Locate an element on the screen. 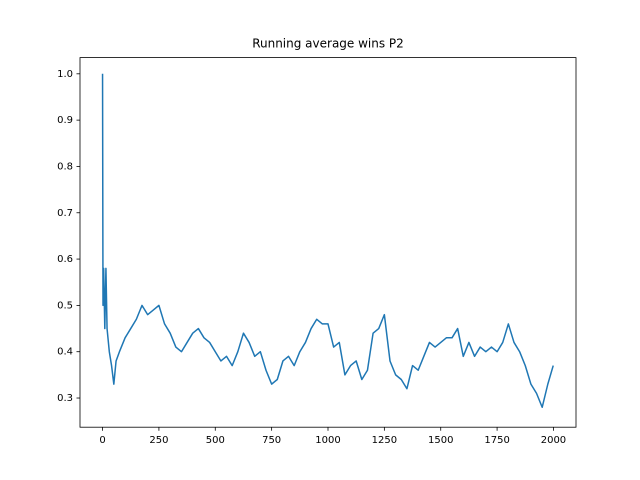 The height and width of the screenshot is (480, 640). x-tick-label: 0 is located at coordinates (102, 440).